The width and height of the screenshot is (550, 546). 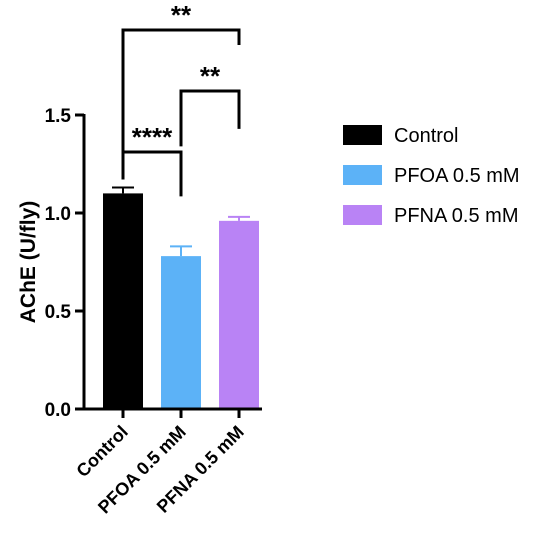 What do you see at coordinates (101, 451) in the screenshot?
I see `x-tick-label: Control` at bounding box center [101, 451].